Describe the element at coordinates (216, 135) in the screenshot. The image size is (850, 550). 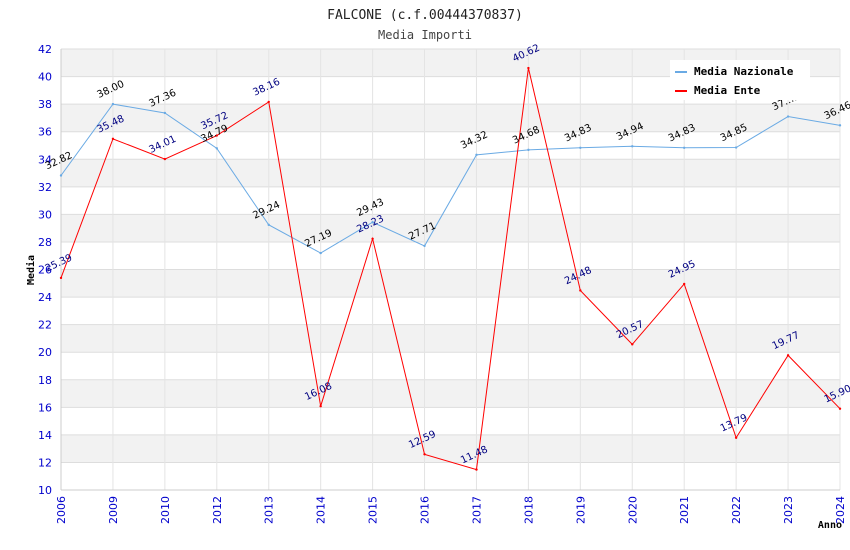
I see `point-ente-2012` at that location.